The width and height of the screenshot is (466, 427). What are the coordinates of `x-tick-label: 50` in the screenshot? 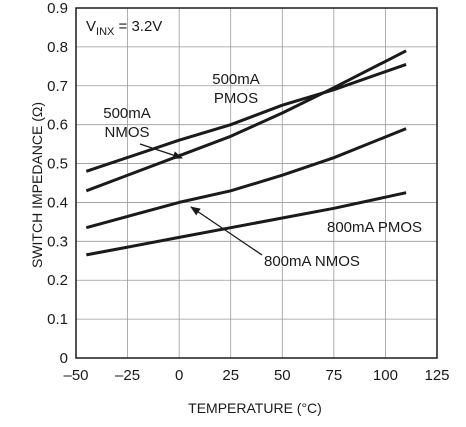 It's located at (282, 375).